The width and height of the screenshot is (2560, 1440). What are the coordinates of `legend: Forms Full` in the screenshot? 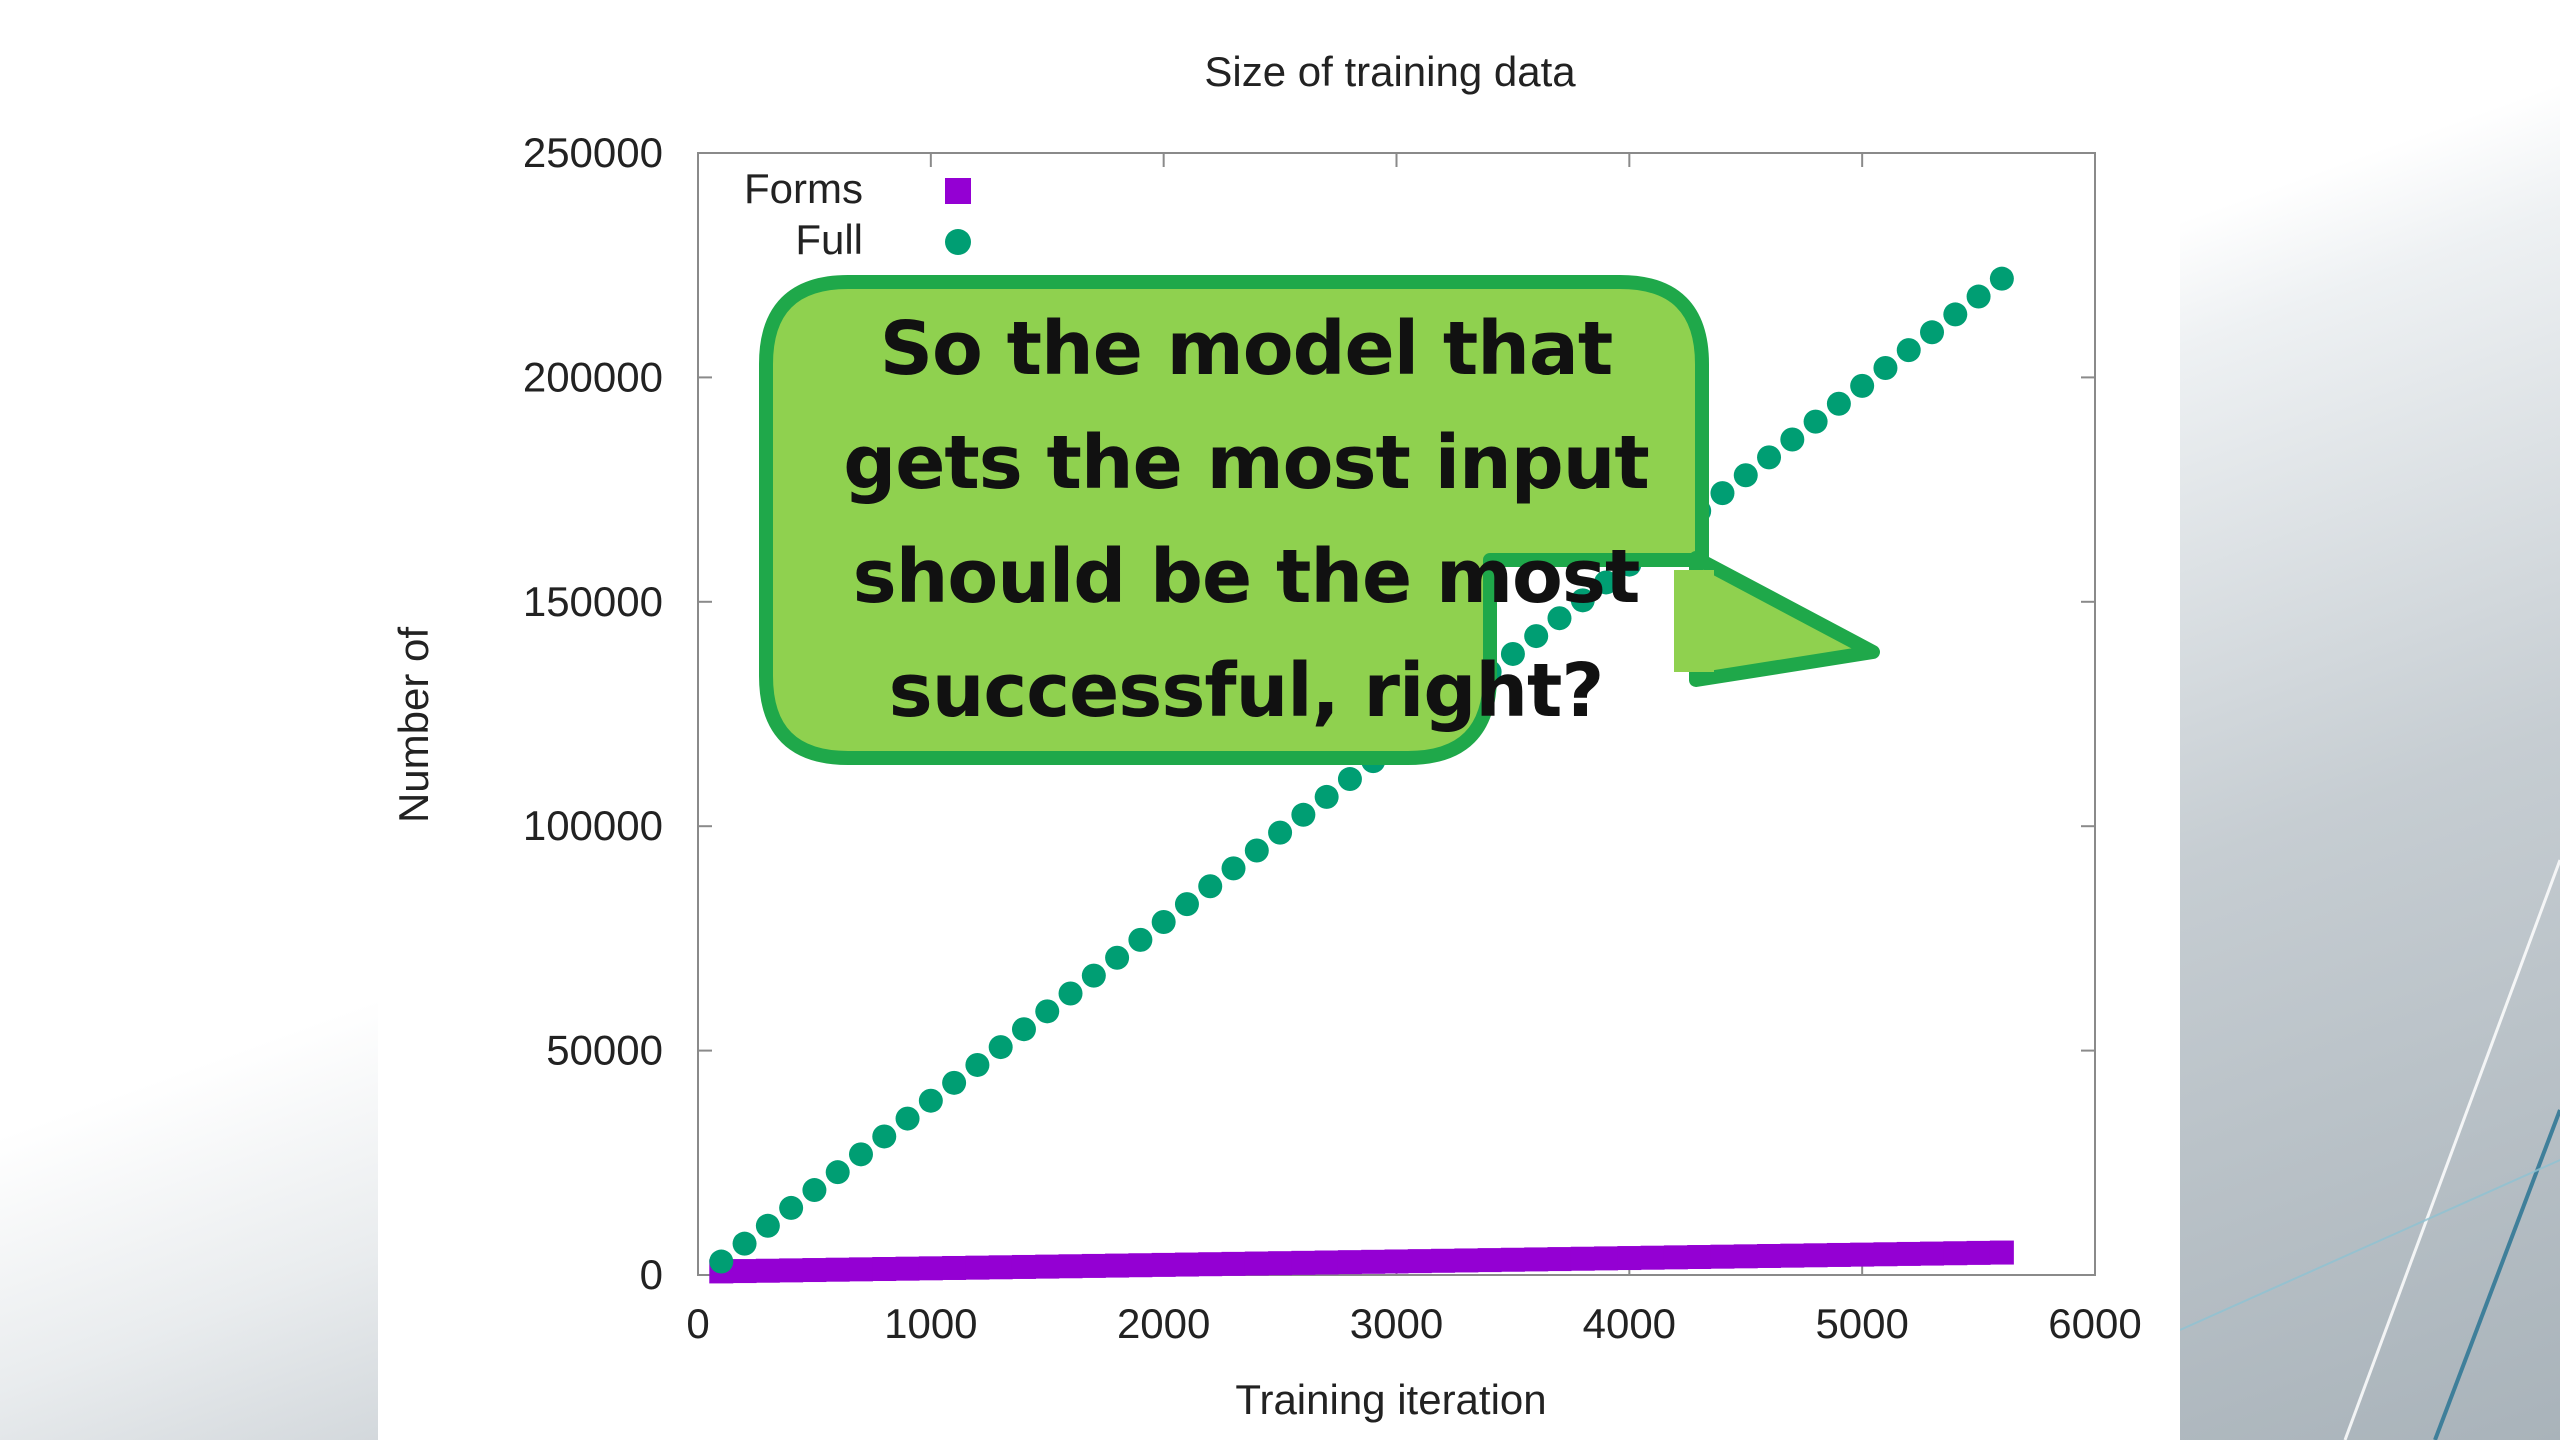 It's located at (857, 214).